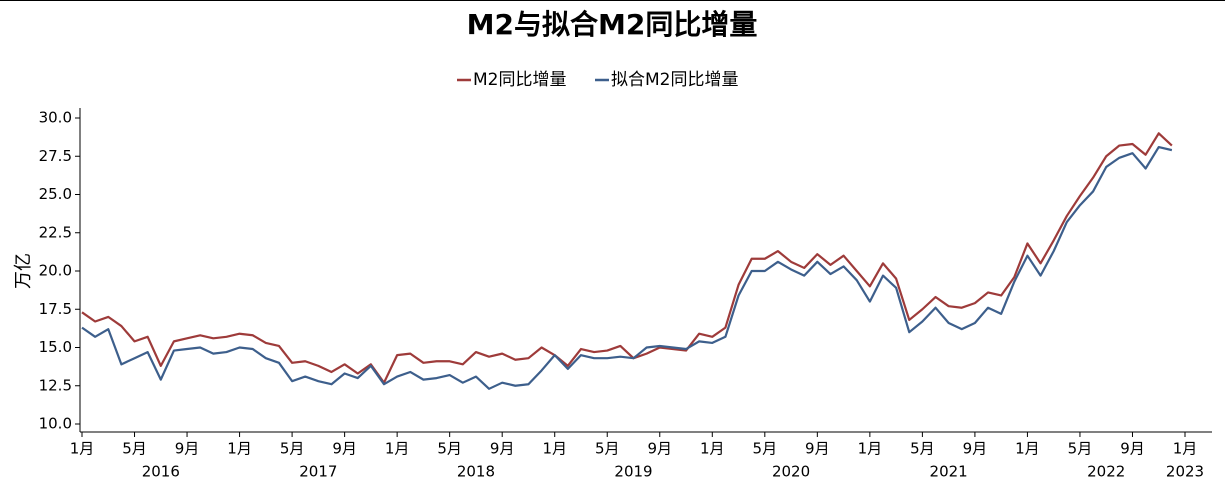  What do you see at coordinates (55, 118) in the screenshot?
I see `y-tick-label: 30.0` at bounding box center [55, 118].